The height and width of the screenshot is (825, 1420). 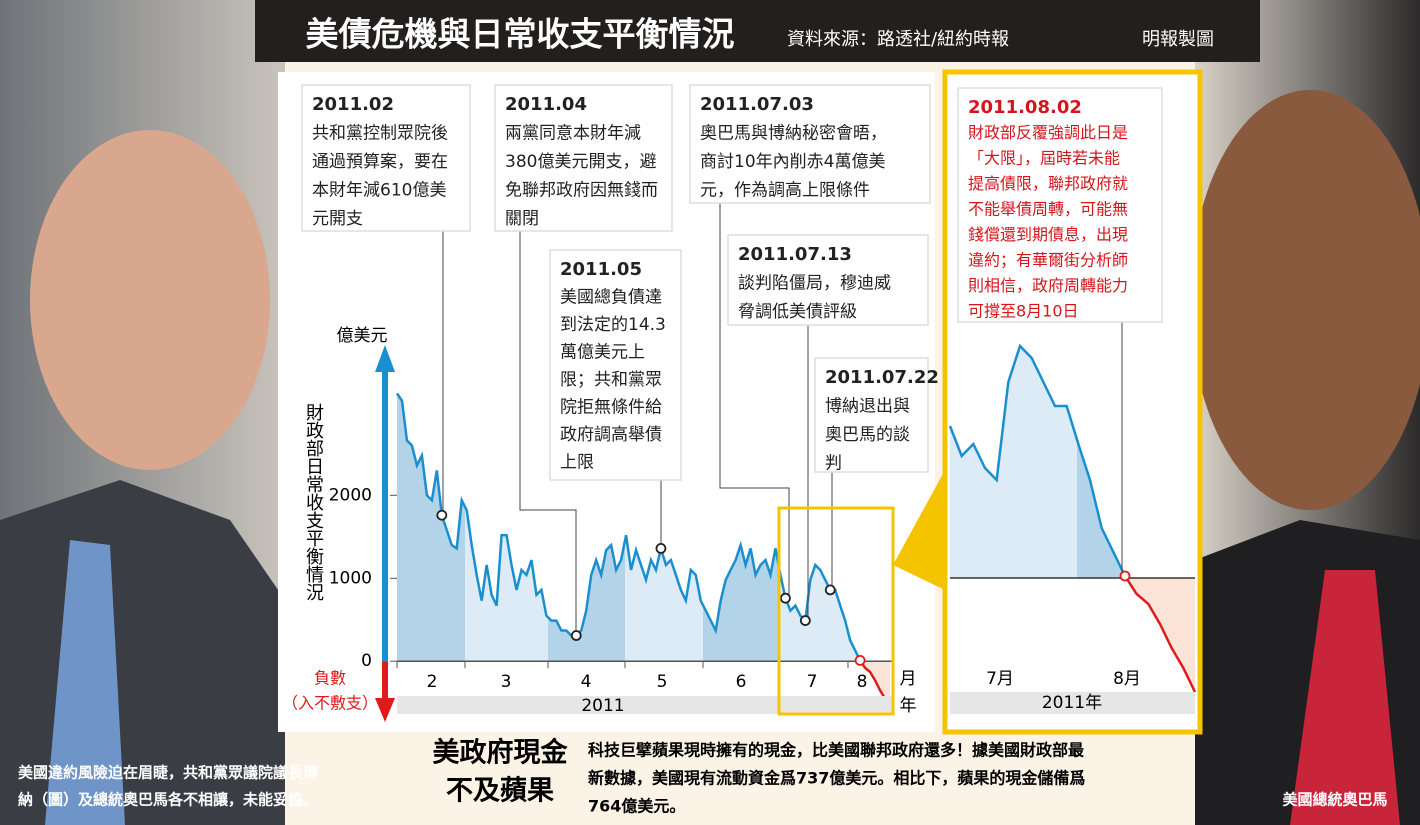 What do you see at coordinates (385, 515) in the screenshot?
I see `y-axis-up` at bounding box center [385, 515].